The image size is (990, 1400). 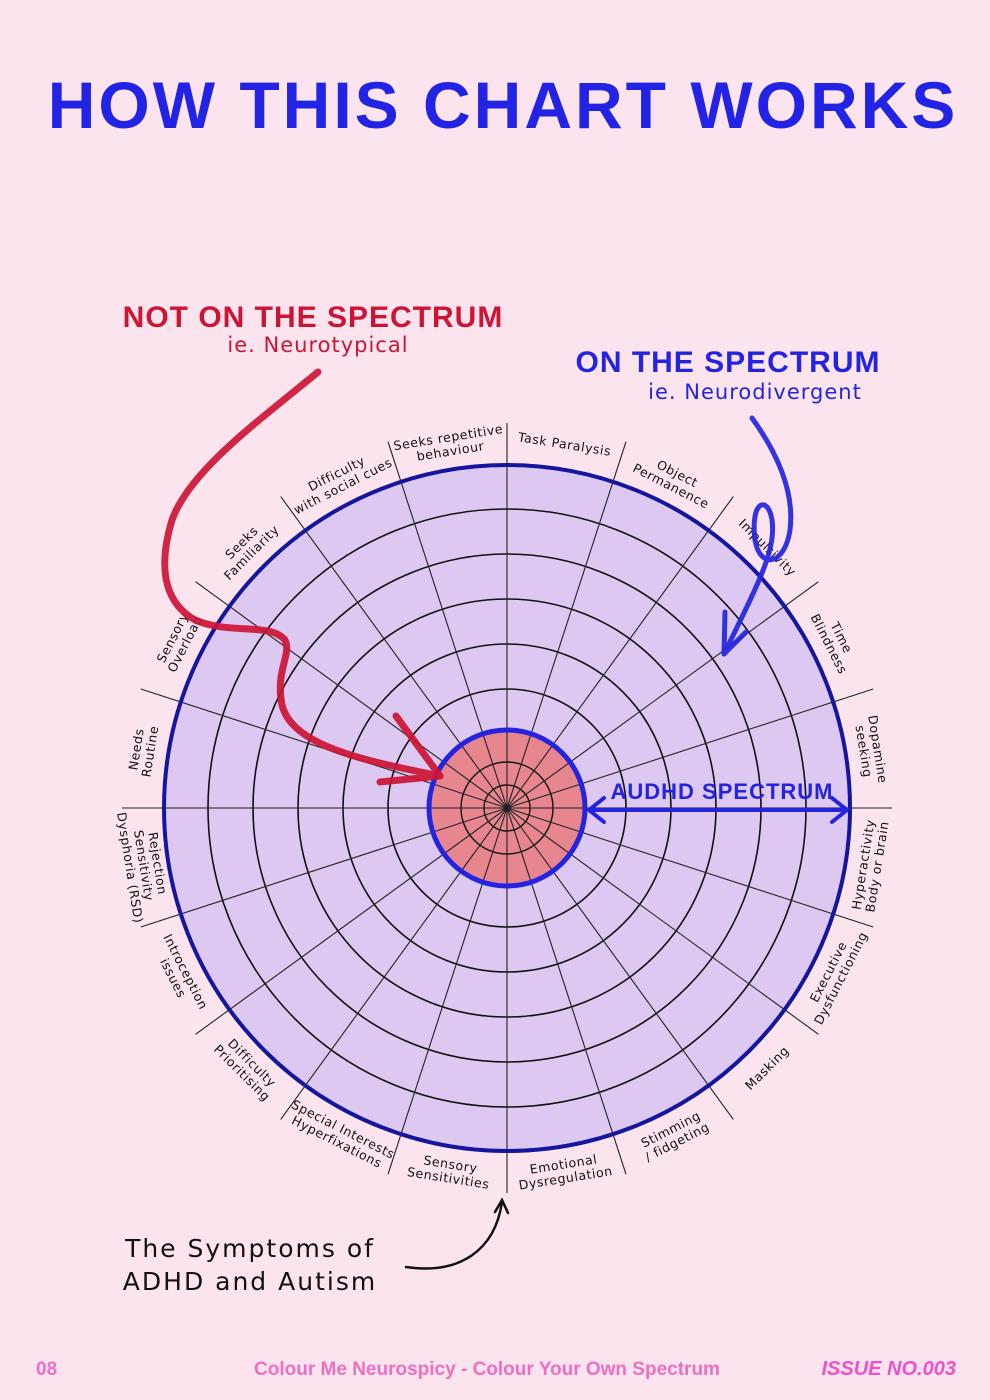 What do you see at coordinates (249, 1248) in the screenshot?
I see `note-line-1: The Symptoms of` at bounding box center [249, 1248].